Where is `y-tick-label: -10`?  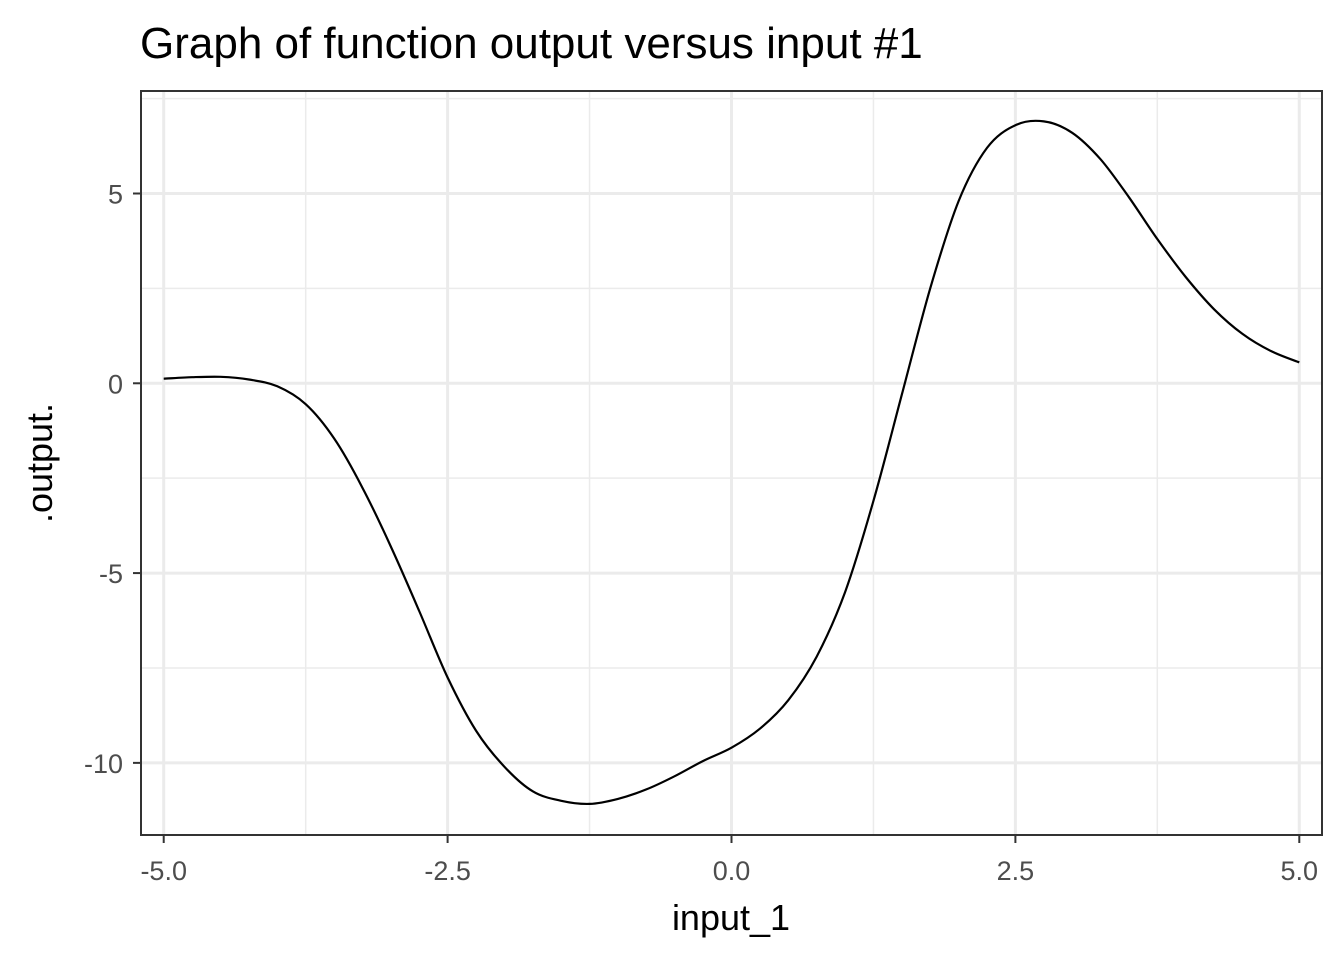
y-tick-label: -10 is located at coordinates (103, 764).